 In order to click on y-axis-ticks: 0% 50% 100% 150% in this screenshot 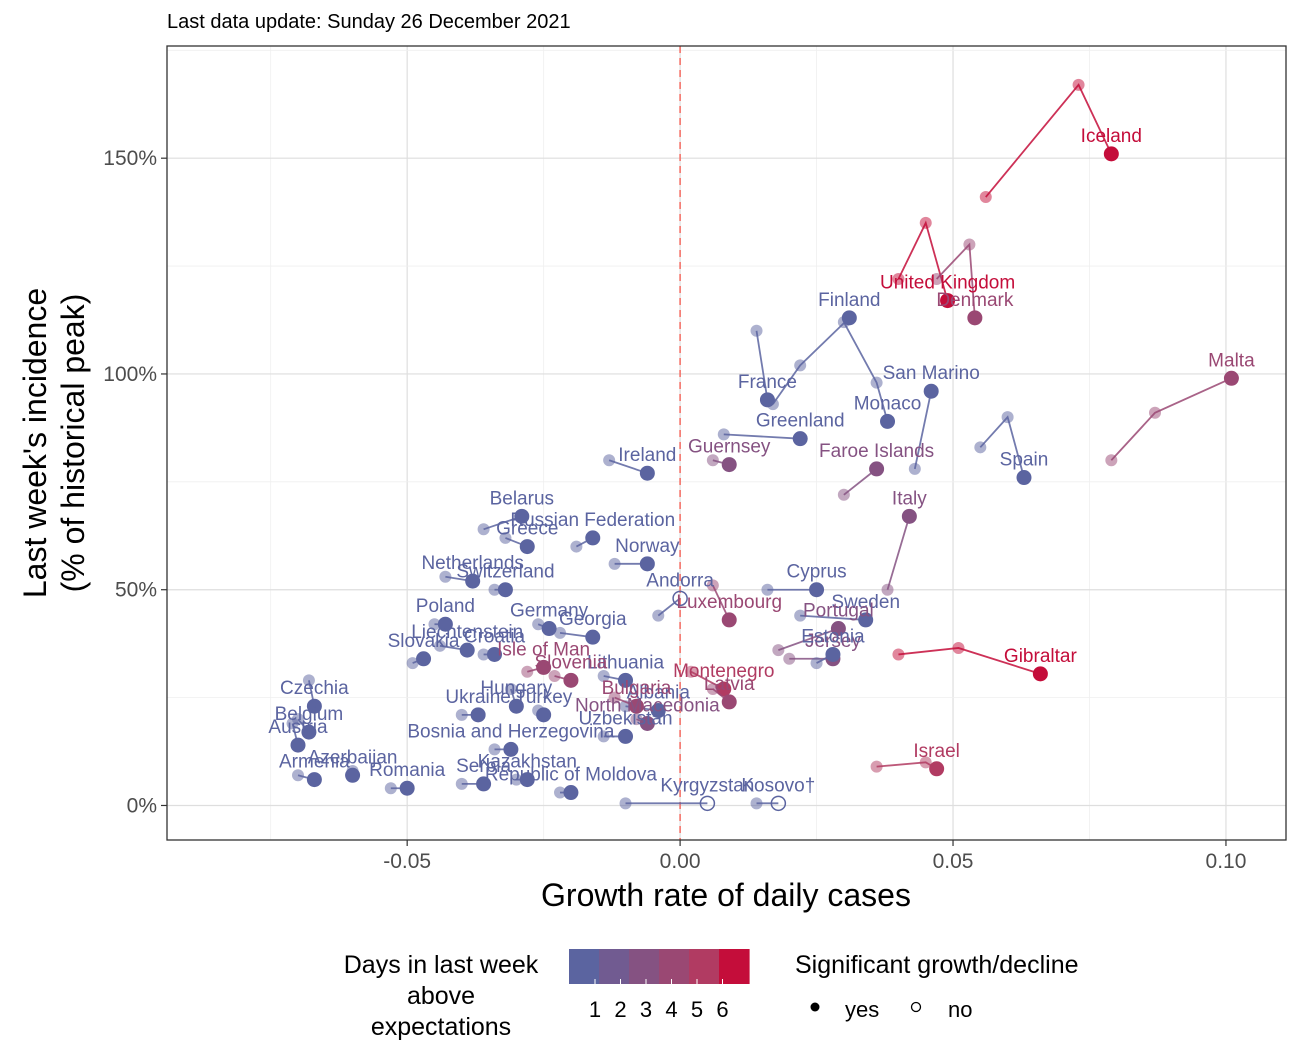, I will do `click(135, 482)`.